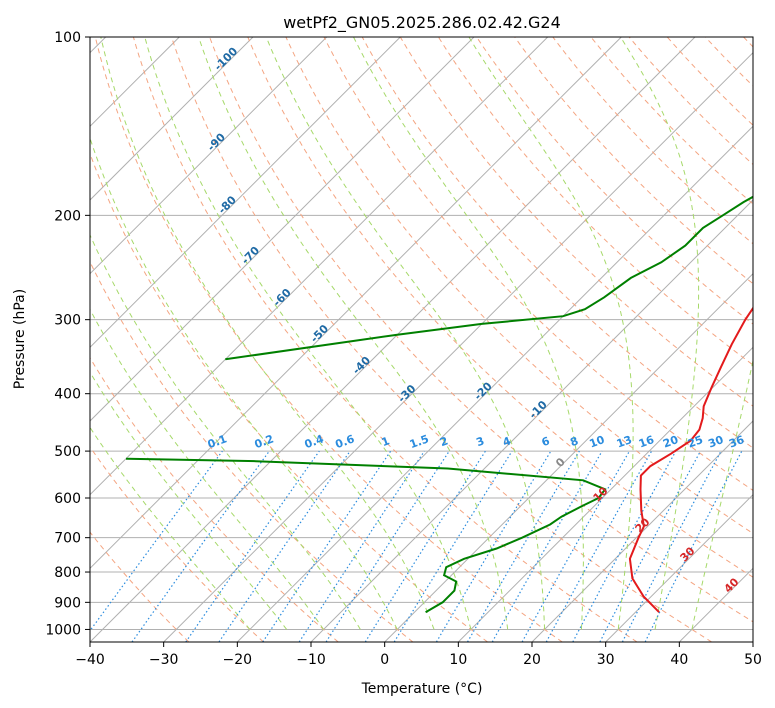 The height and width of the screenshot is (708, 775). I want to click on x-tick-label: 0, so click(384, 660).